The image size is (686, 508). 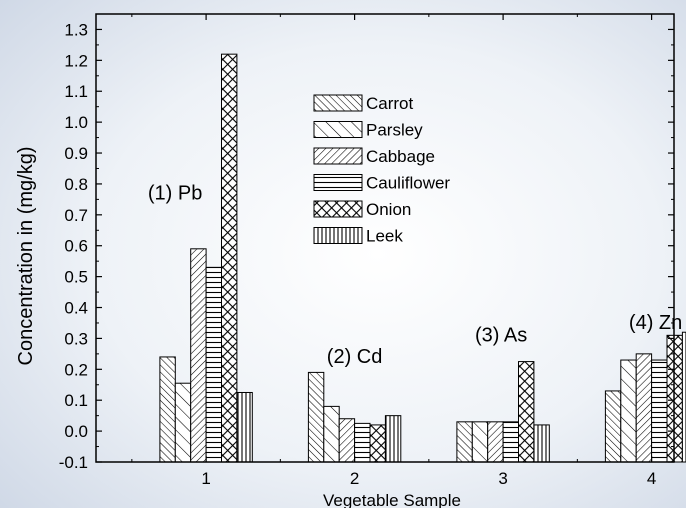 What do you see at coordinates (394, 130) in the screenshot?
I see `legend-label: Parsley` at bounding box center [394, 130].